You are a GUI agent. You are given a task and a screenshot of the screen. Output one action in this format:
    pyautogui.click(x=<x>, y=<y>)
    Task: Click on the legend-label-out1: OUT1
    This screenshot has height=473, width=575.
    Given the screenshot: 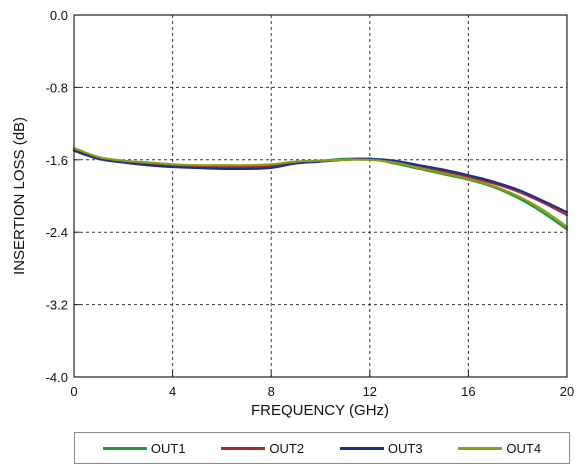 What is the action you would take?
    pyautogui.click(x=168, y=448)
    